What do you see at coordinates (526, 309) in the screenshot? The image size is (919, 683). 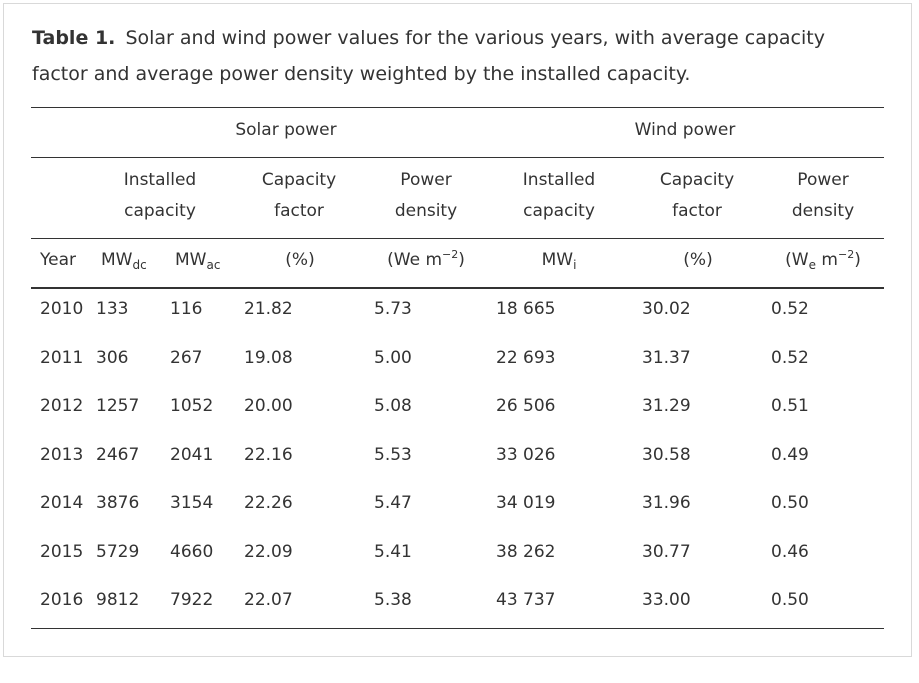 I see `cell-wind-installed: 18 665` at bounding box center [526, 309].